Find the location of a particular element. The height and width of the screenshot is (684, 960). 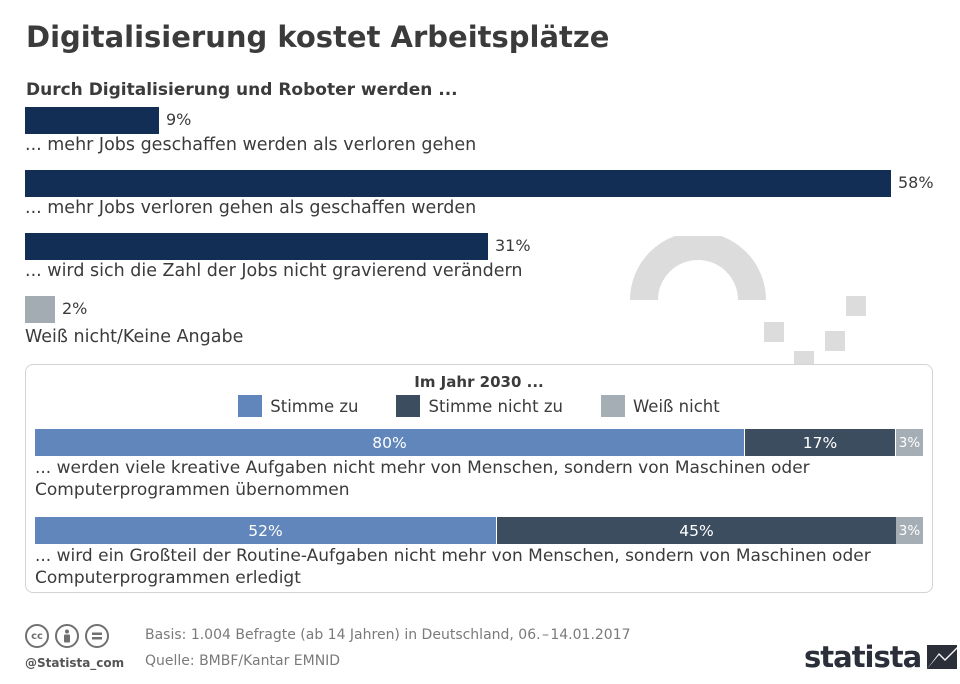

legend-item-unknown: Weiß nicht is located at coordinates (660, 406).